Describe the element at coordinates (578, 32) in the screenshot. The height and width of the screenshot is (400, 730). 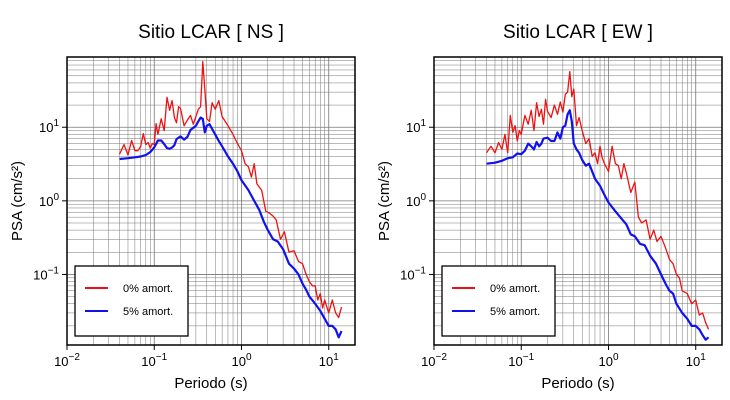
I see `chart-title: Sitio LCAR [ EW ]` at that location.